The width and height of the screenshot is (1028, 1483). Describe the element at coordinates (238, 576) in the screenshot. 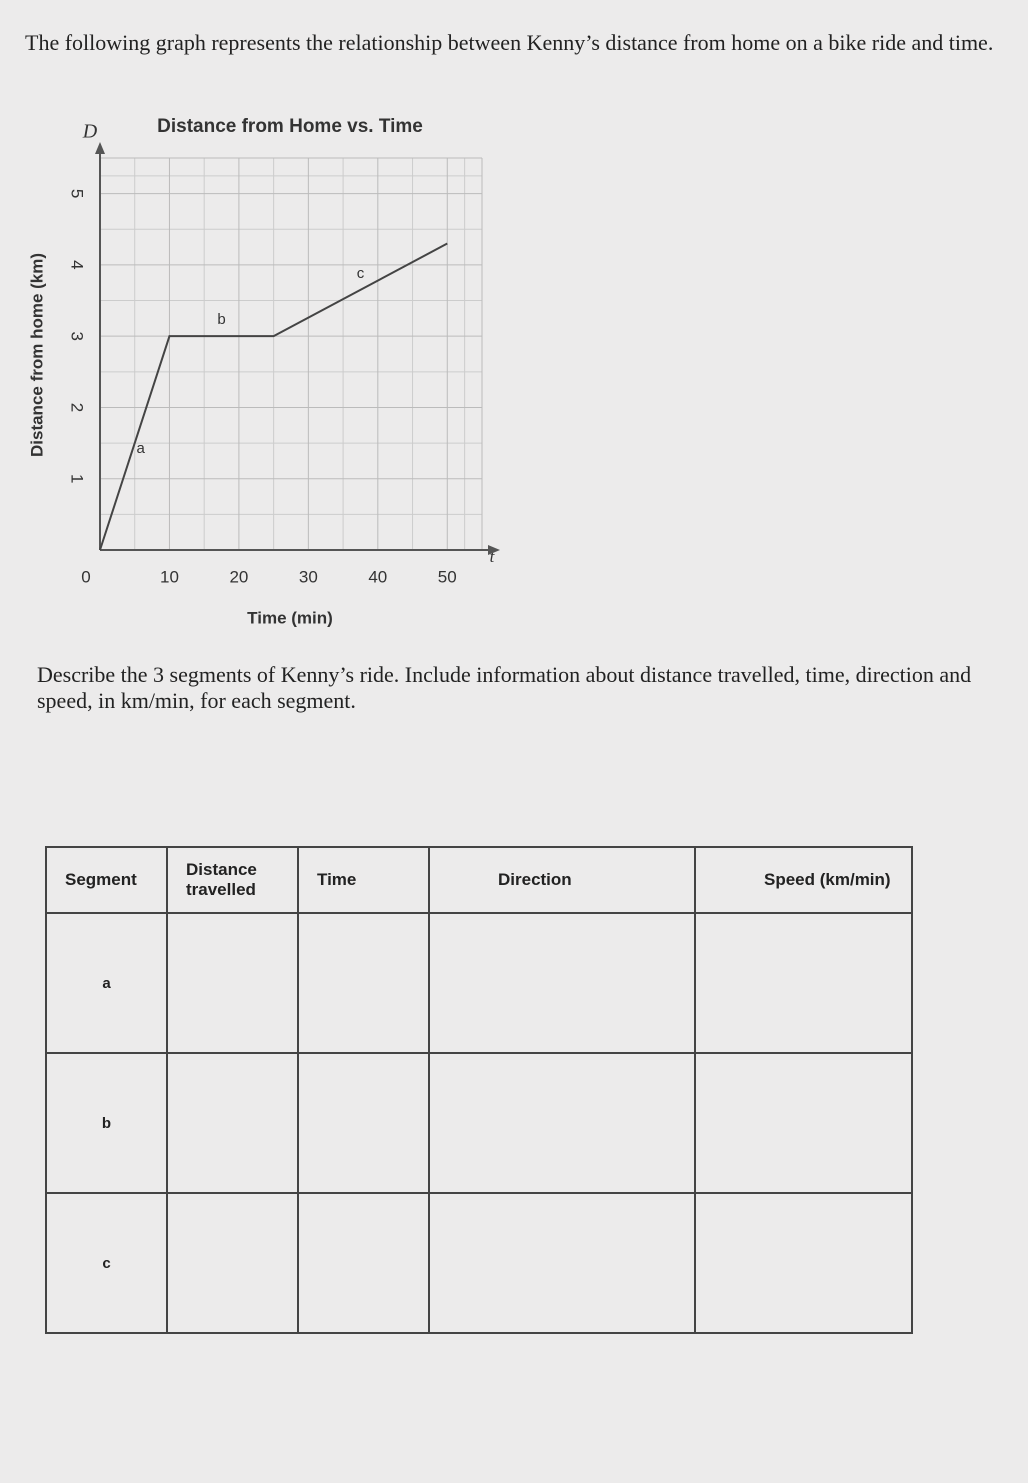

I see `x-tick-label: 20` at that location.